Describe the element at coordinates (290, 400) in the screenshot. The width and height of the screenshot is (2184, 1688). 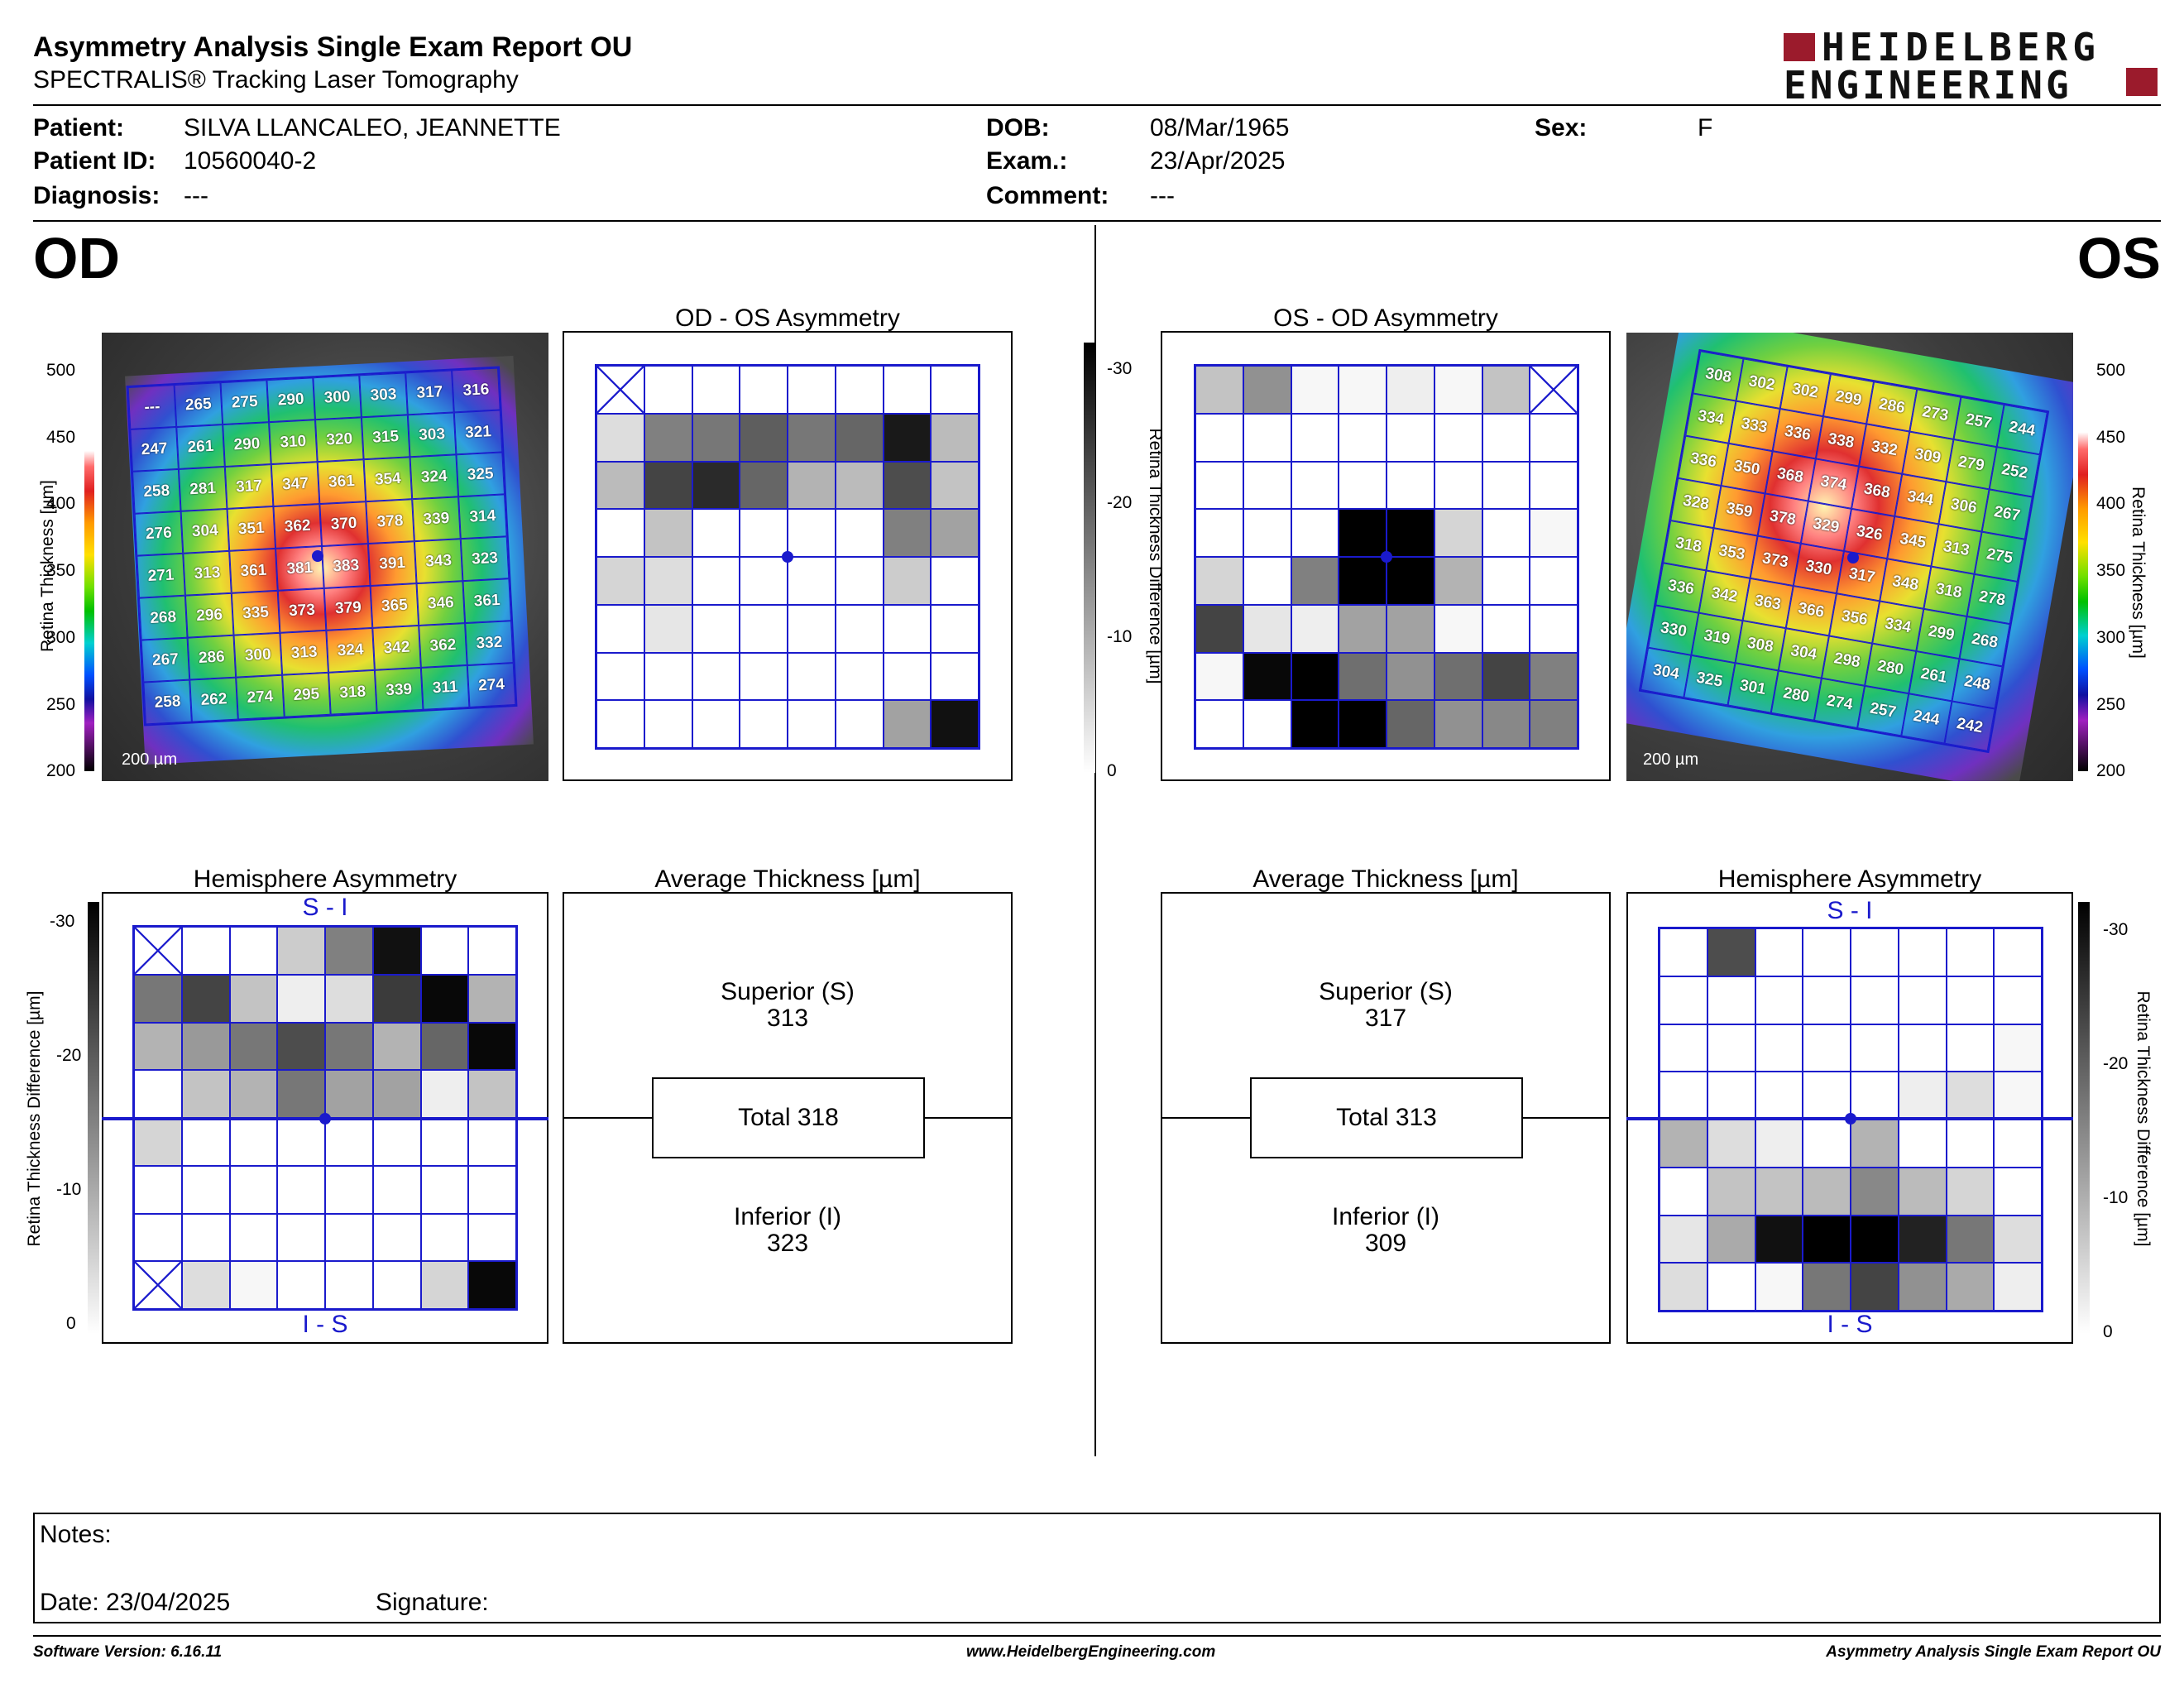
I see `od-thickness-cell: 290` at that location.